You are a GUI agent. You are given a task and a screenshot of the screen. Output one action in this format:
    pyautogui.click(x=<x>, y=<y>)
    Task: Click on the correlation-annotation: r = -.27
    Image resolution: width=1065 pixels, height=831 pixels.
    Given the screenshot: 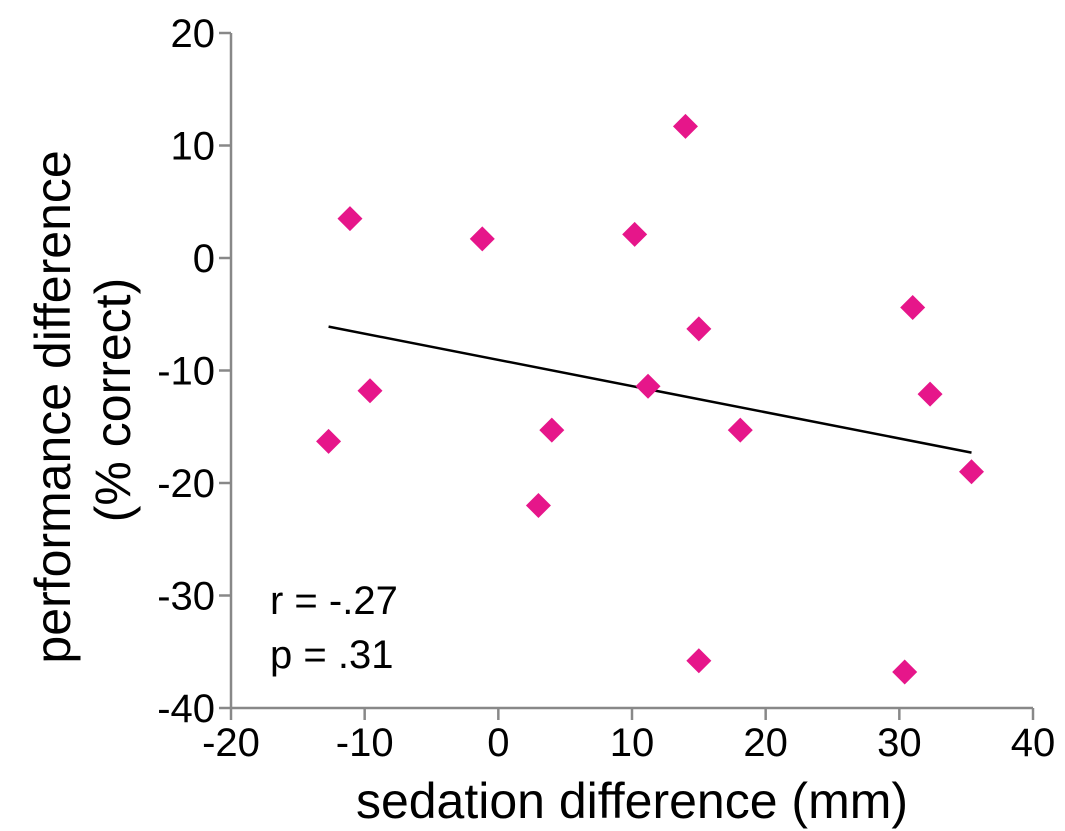 What is the action you would take?
    pyautogui.click(x=334, y=601)
    